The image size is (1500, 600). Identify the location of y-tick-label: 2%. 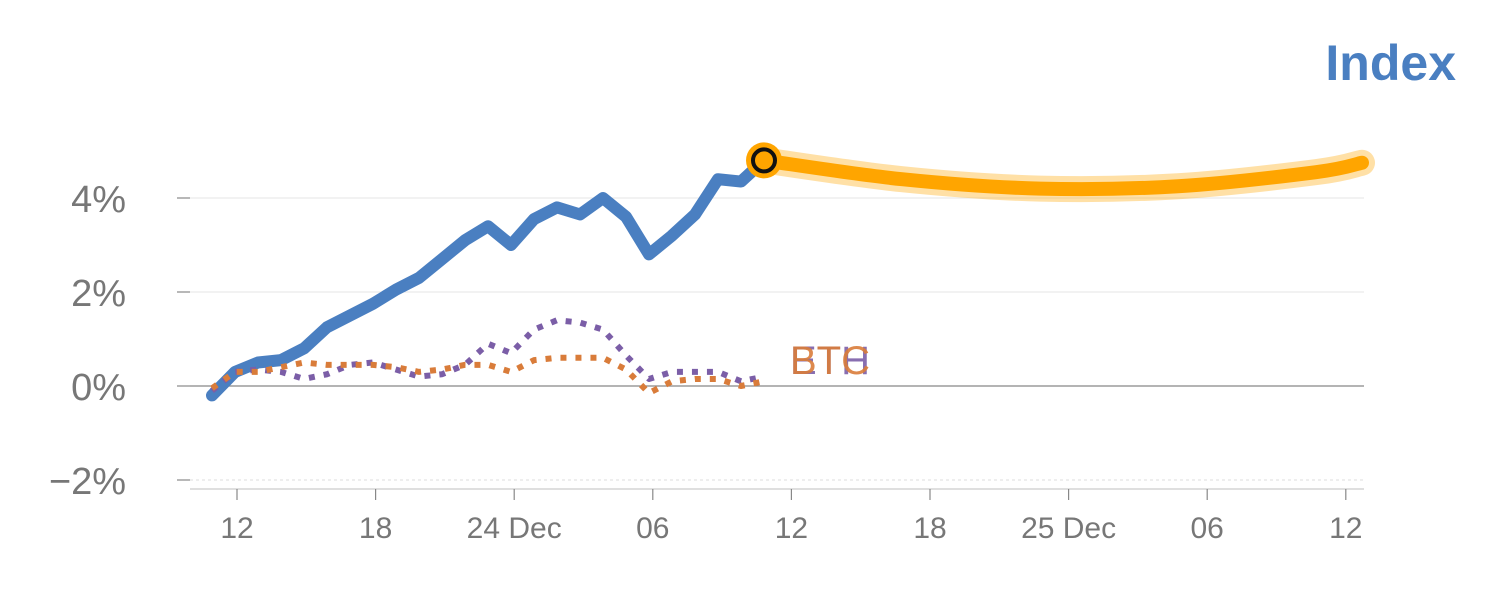
(98, 294).